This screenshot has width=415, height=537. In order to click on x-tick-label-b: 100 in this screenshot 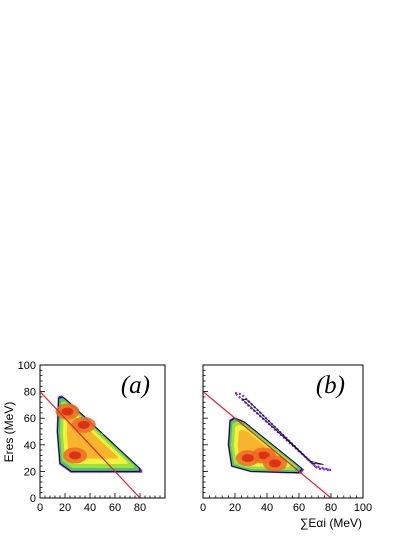, I will do `click(363, 508)`.